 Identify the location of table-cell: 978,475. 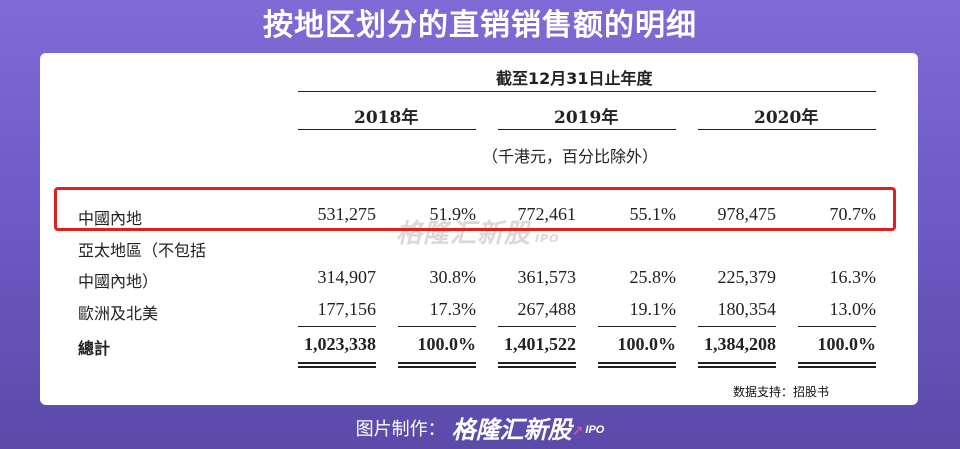
(747, 214).